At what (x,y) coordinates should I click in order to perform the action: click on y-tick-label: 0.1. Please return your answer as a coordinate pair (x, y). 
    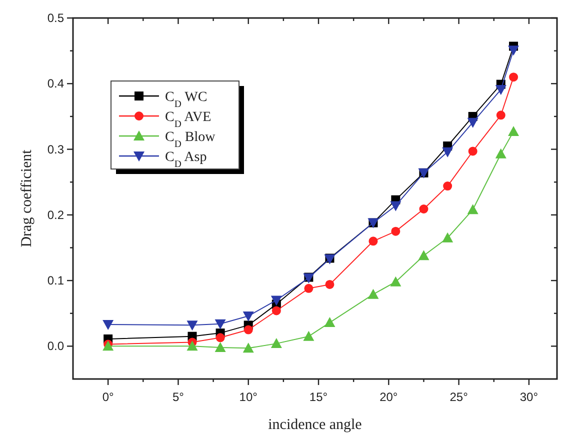
    Looking at the image, I should click on (55, 281).